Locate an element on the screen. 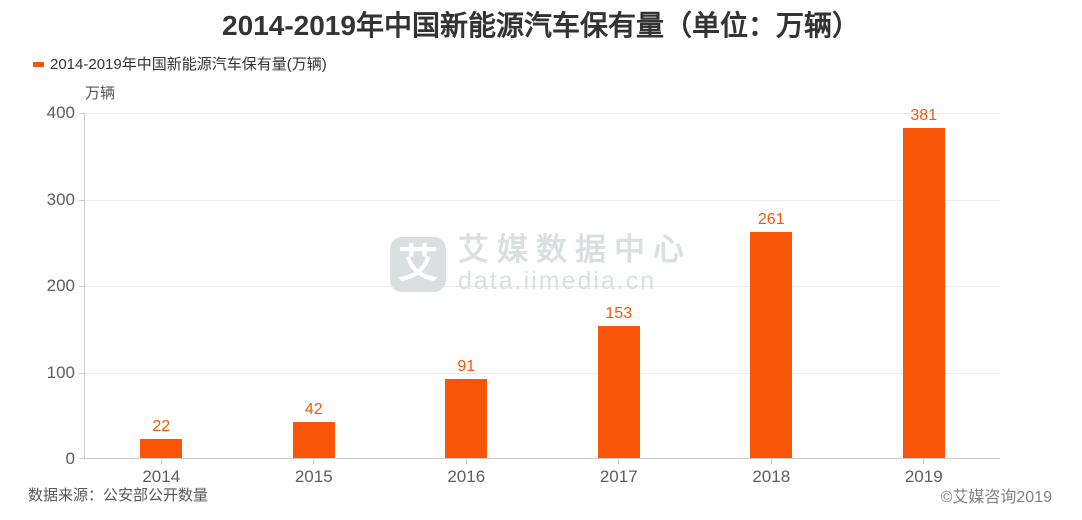  bar-2019 is located at coordinates (923, 293).